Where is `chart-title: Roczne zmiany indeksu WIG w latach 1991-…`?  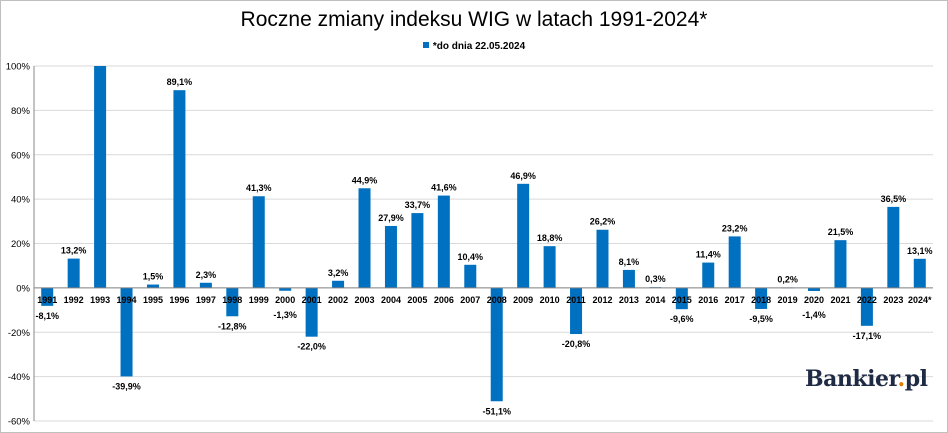 chart-title: Roczne zmiany indeksu WIG w latach 1991-… is located at coordinates (474, 19).